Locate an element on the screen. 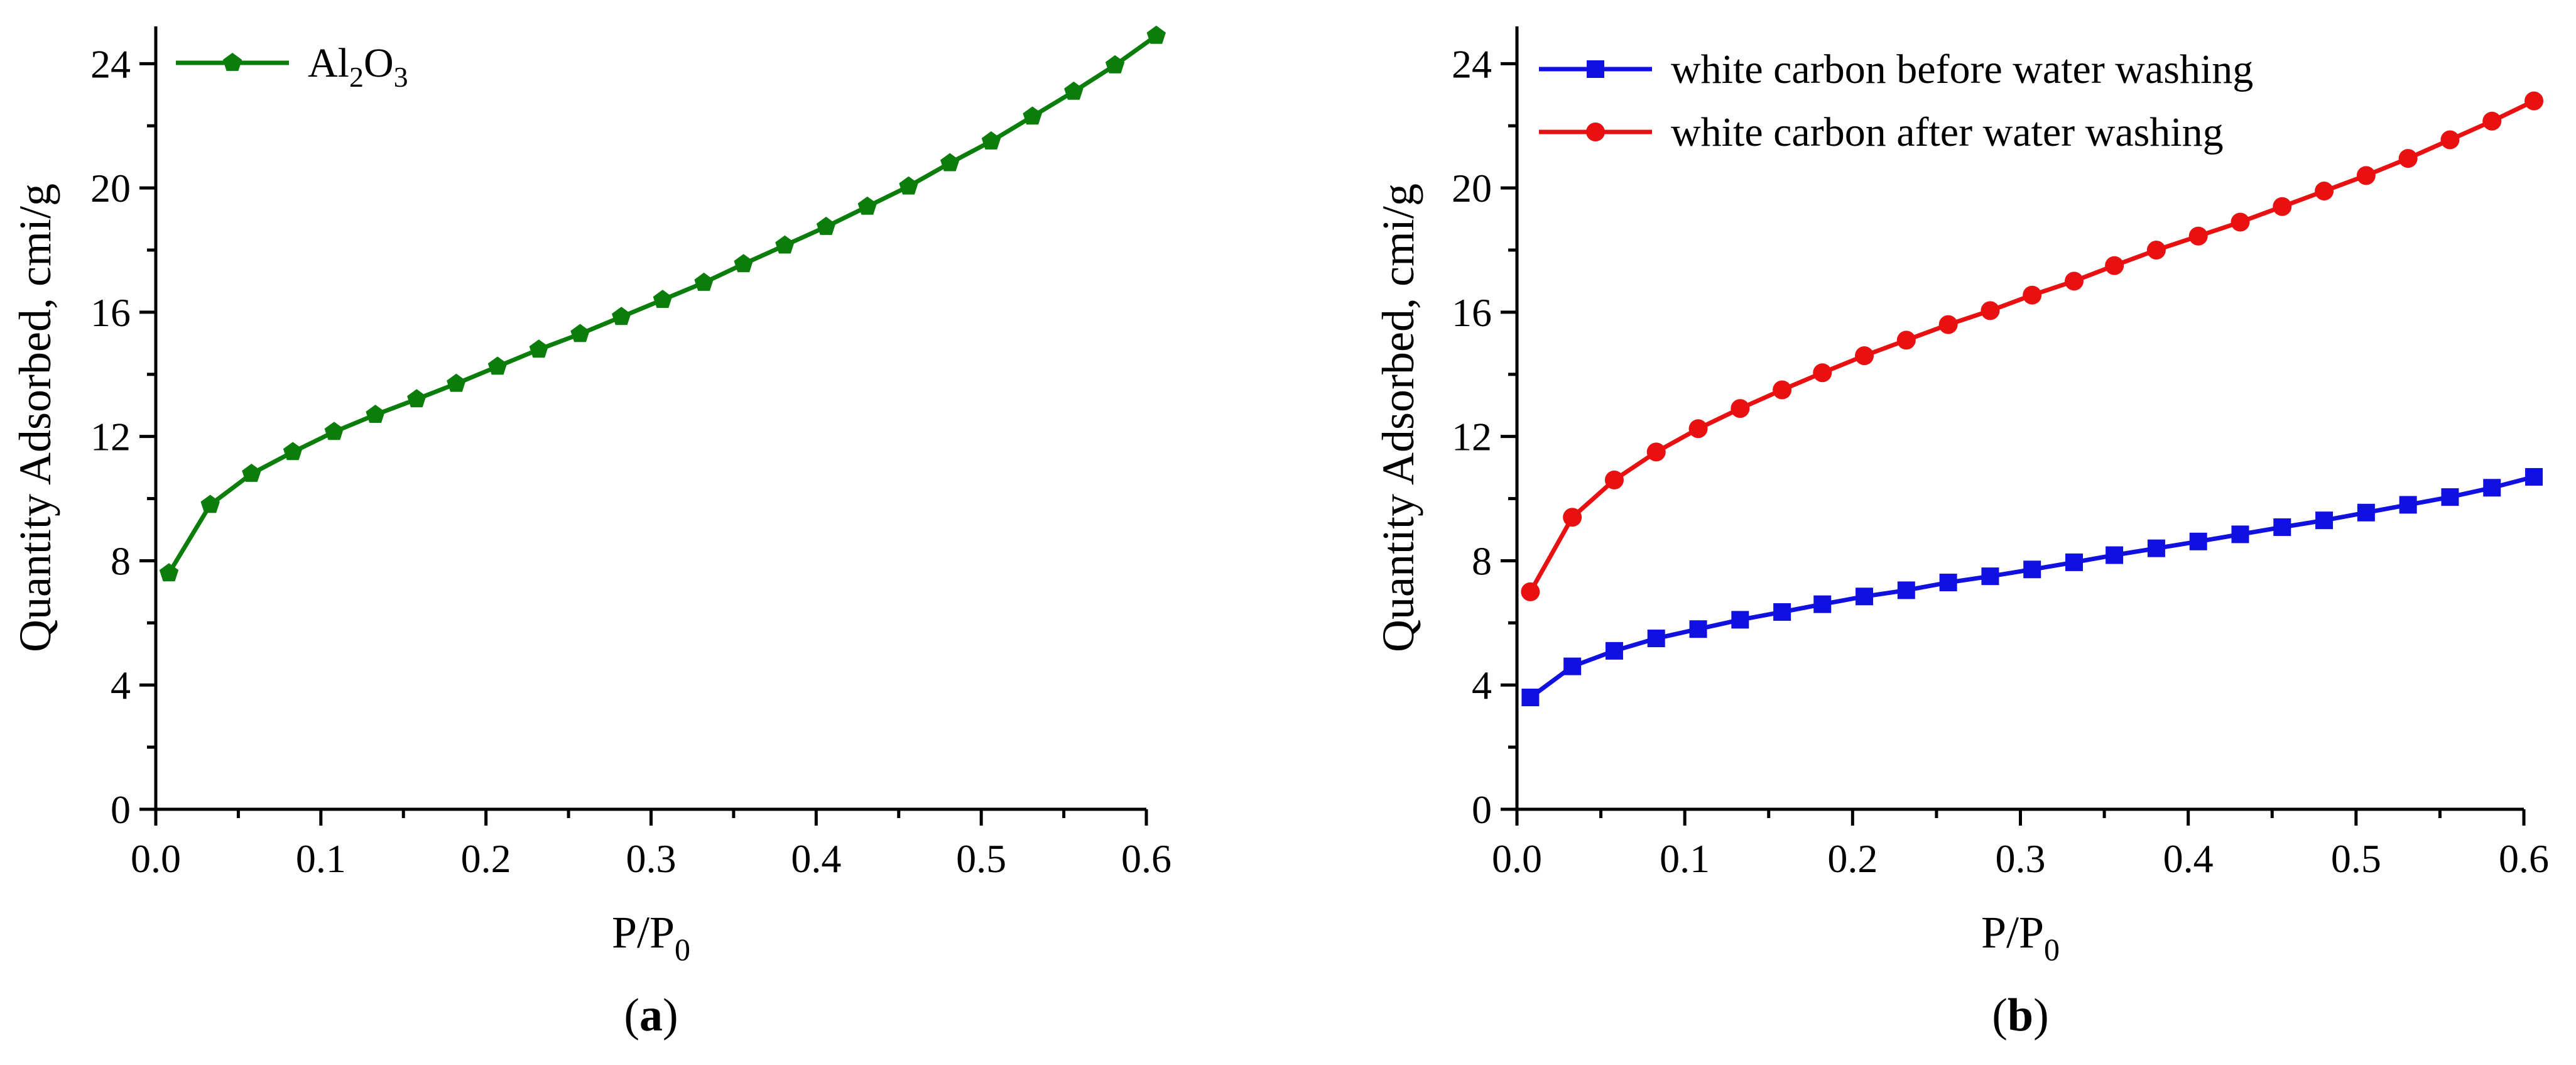 The width and height of the screenshot is (2576, 1065). panel-a-panel-label: (a) is located at coordinates (651, 1015).